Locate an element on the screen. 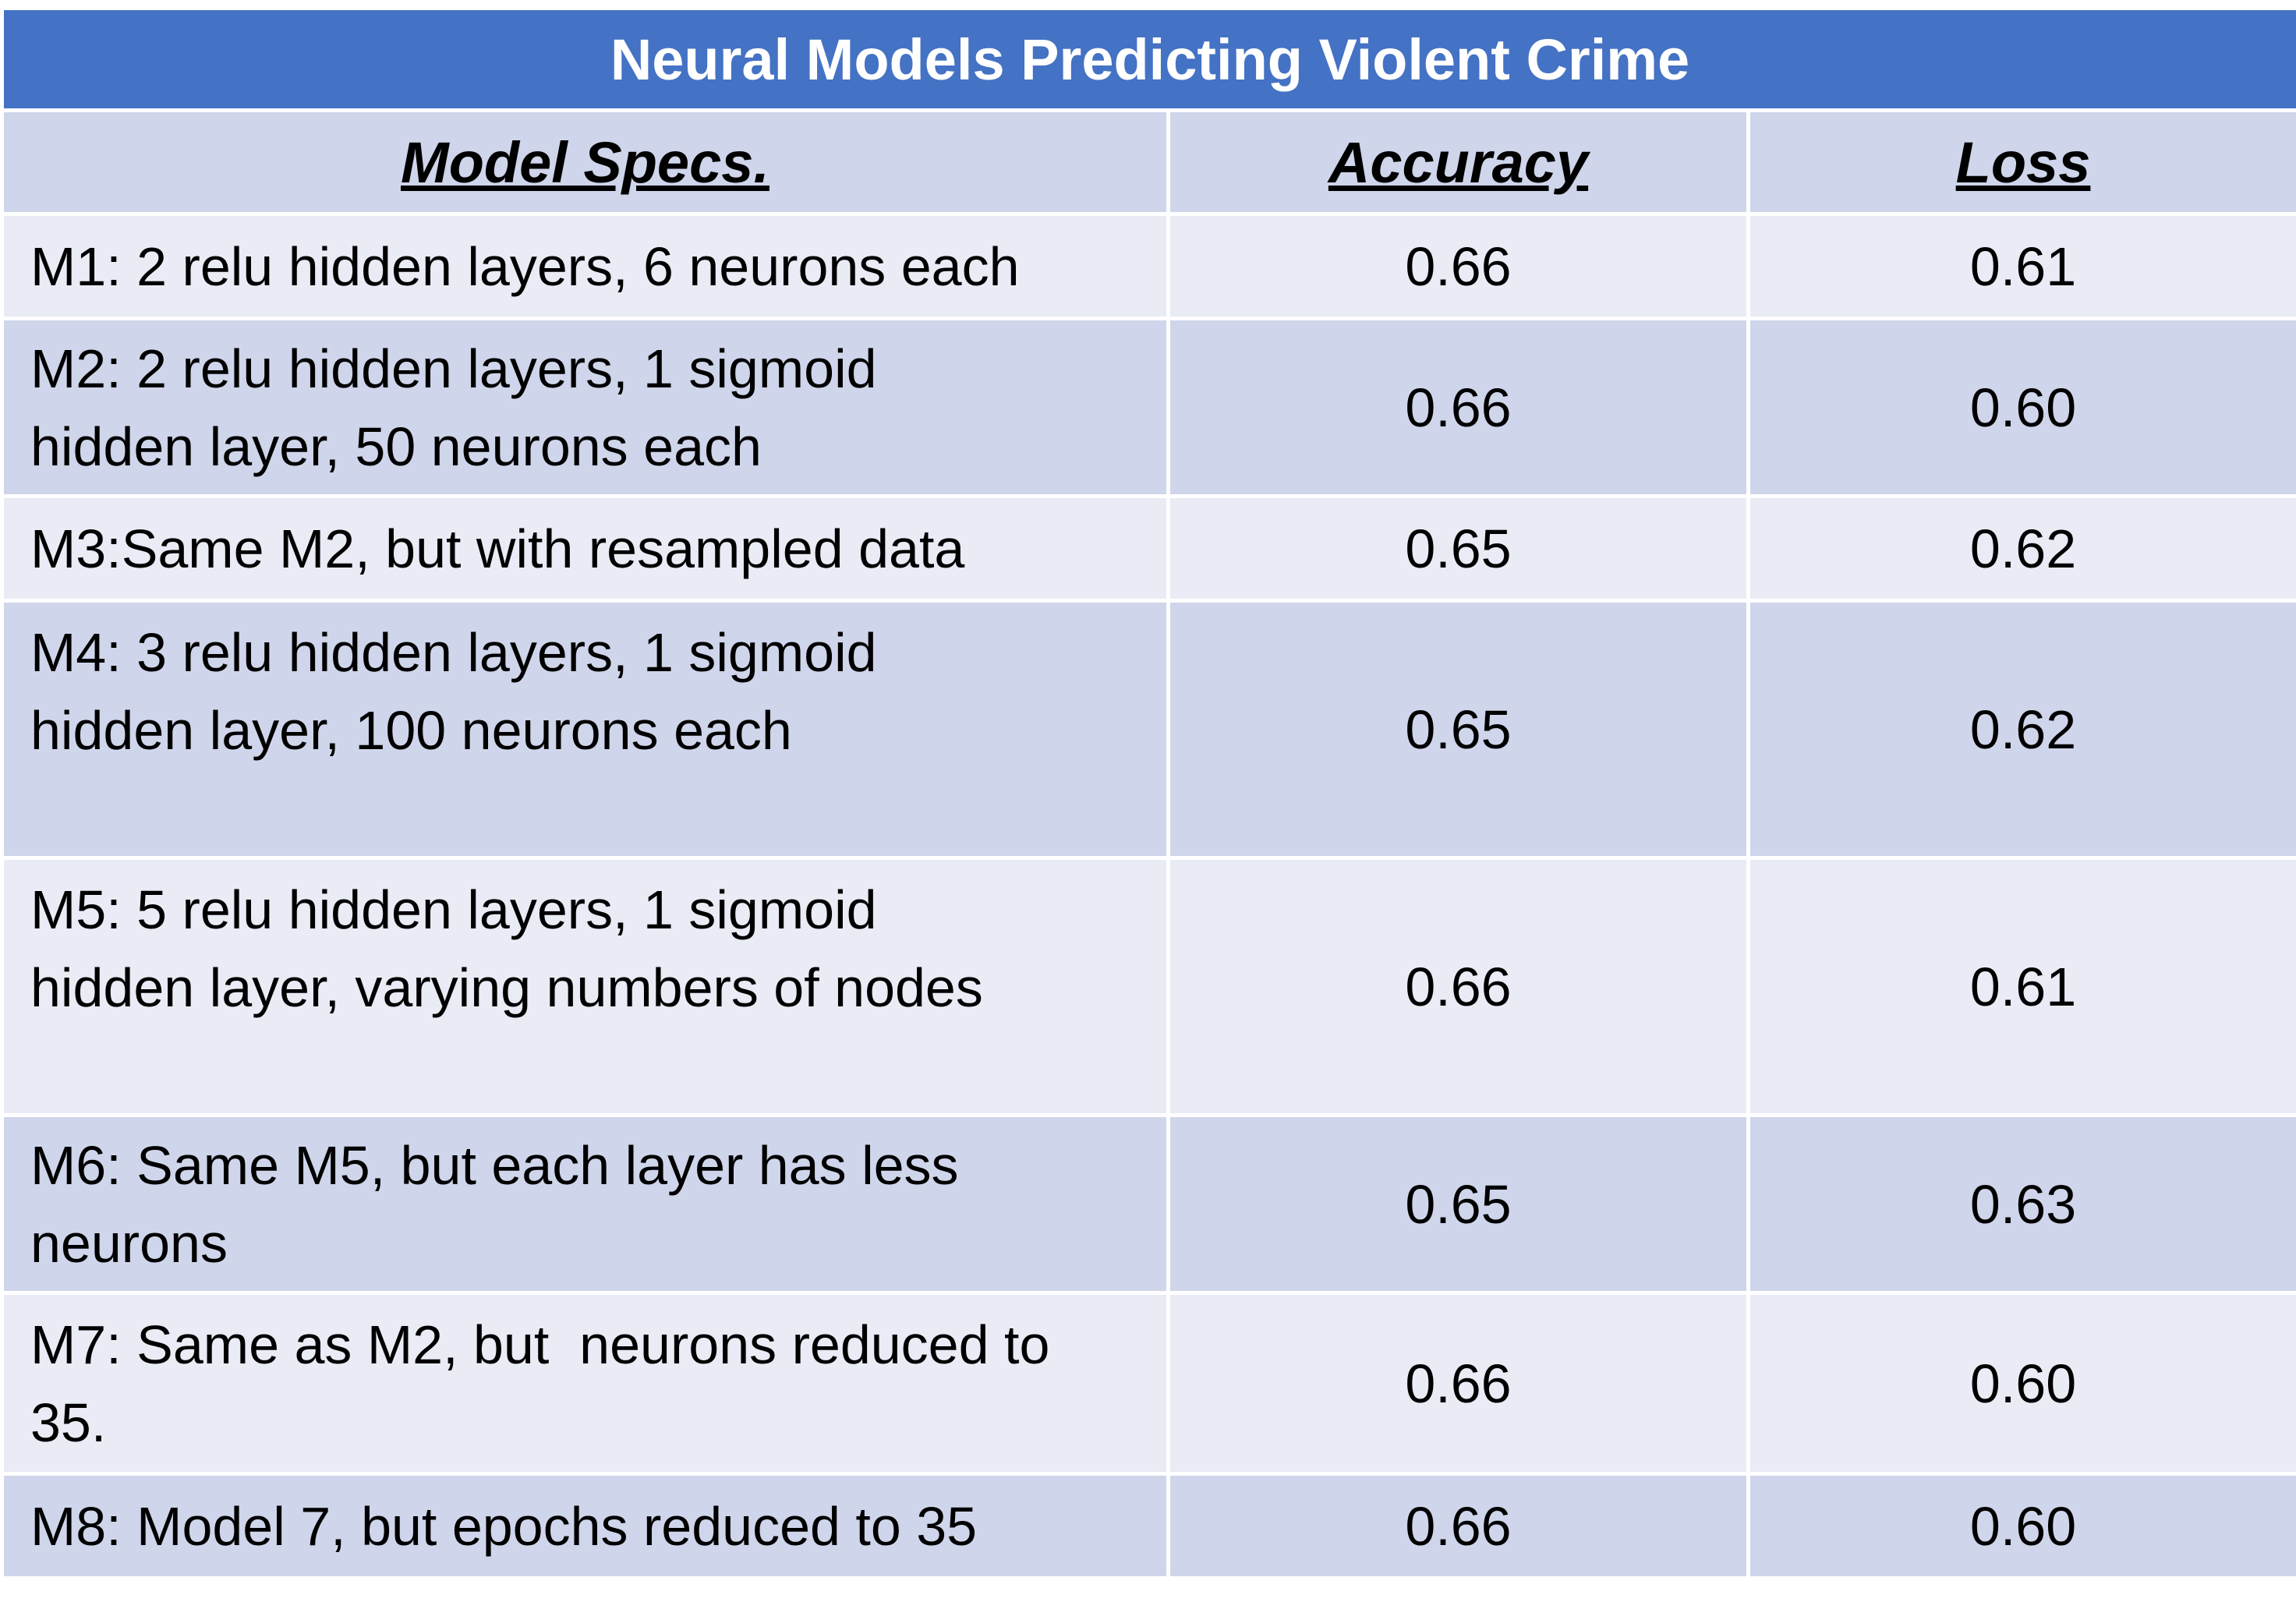  model-spec-cell: M3:Same M2, but with resampled data is located at coordinates (585, 548).